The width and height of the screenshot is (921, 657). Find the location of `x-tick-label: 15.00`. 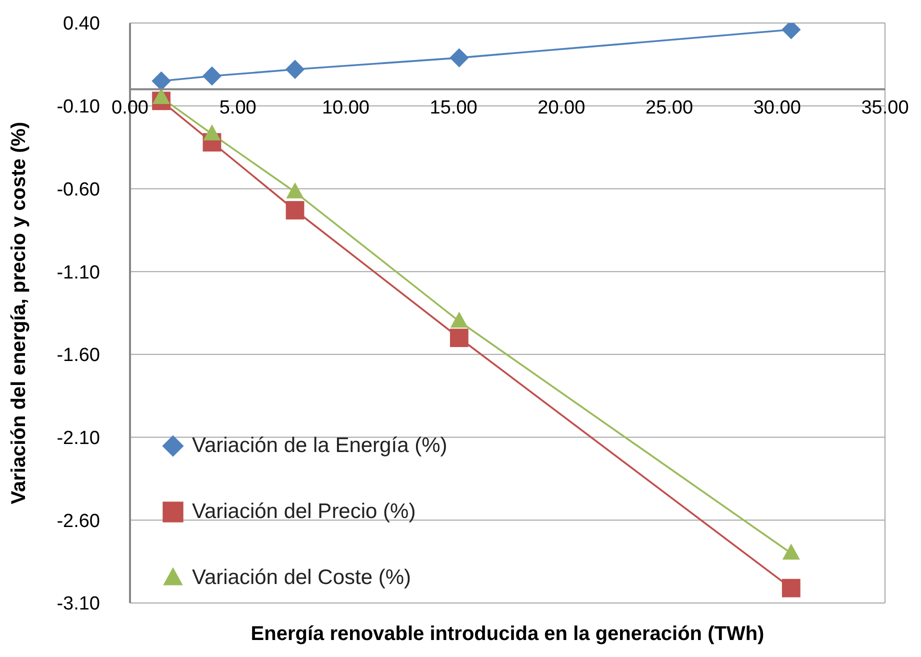

x-tick-label: 15.00 is located at coordinates (454, 107).